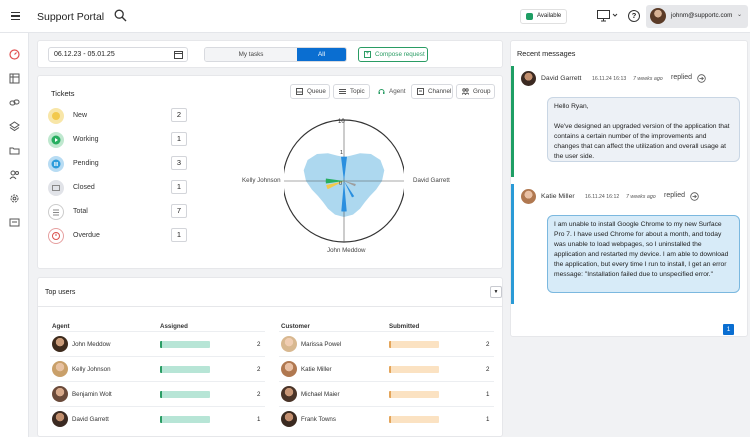 This screenshot has width=750, height=437. I want to click on tab-channel: Channel, so click(432, 91).